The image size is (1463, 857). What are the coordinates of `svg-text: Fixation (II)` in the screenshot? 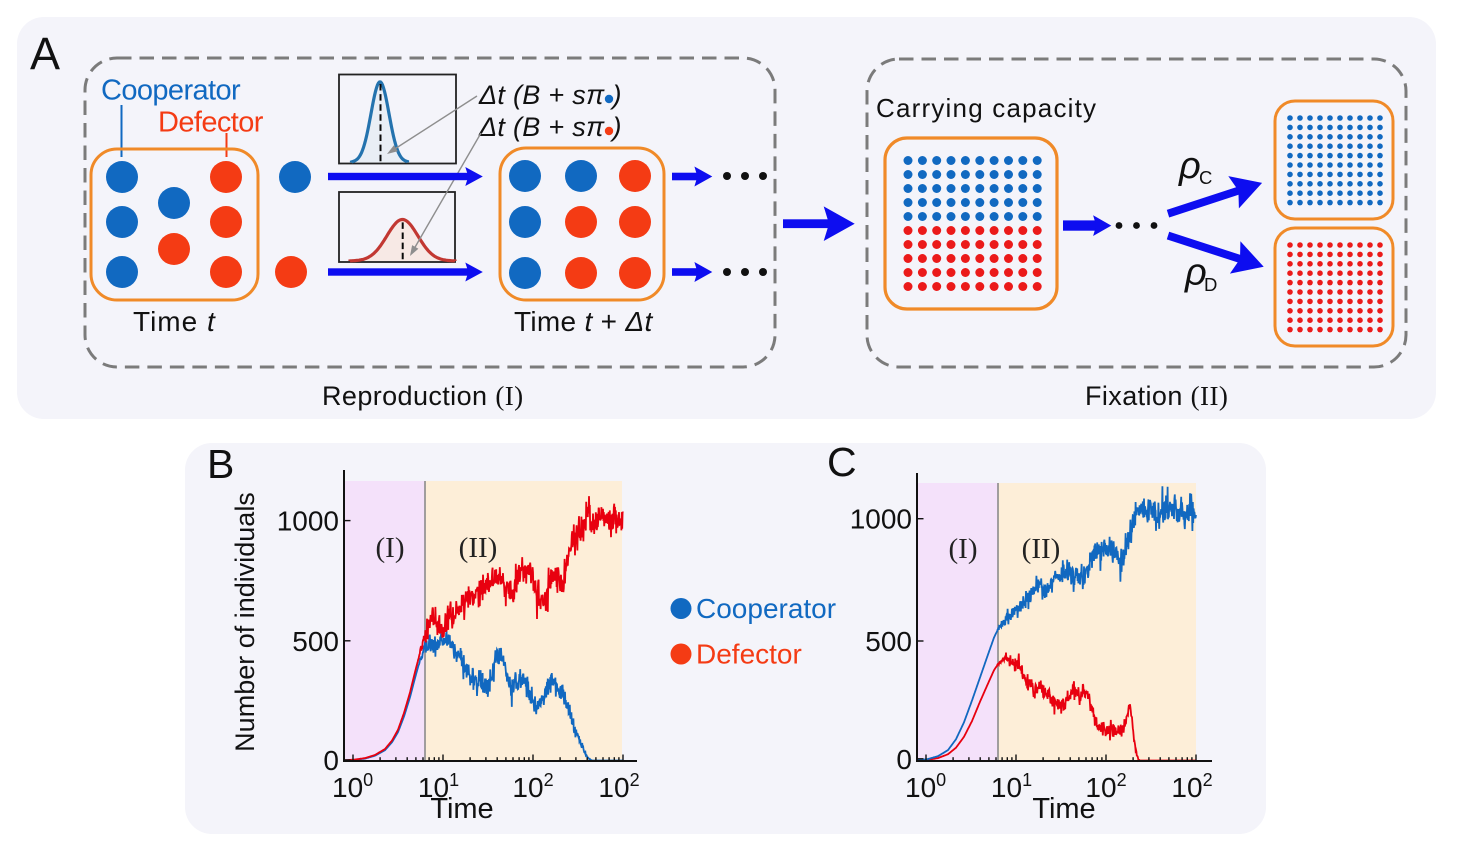 It's located at (1156, 396).